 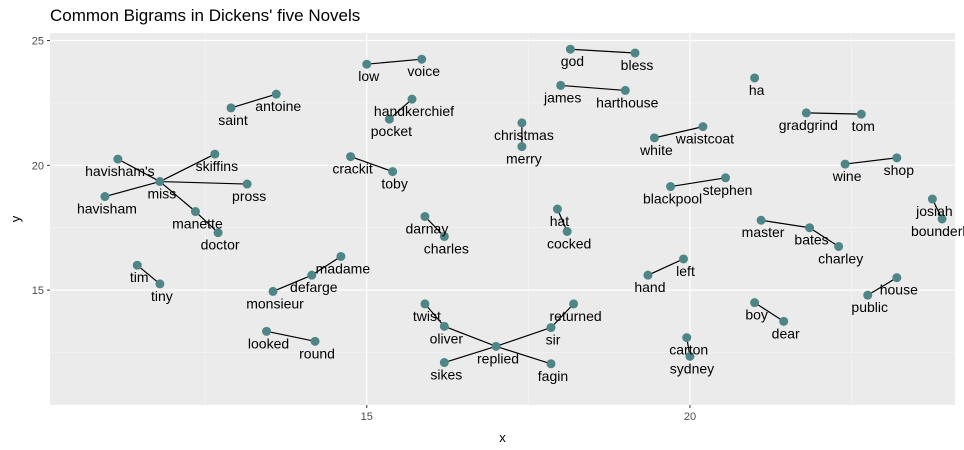 I want to click on label-tim: tim, so click(x=139, y=277).